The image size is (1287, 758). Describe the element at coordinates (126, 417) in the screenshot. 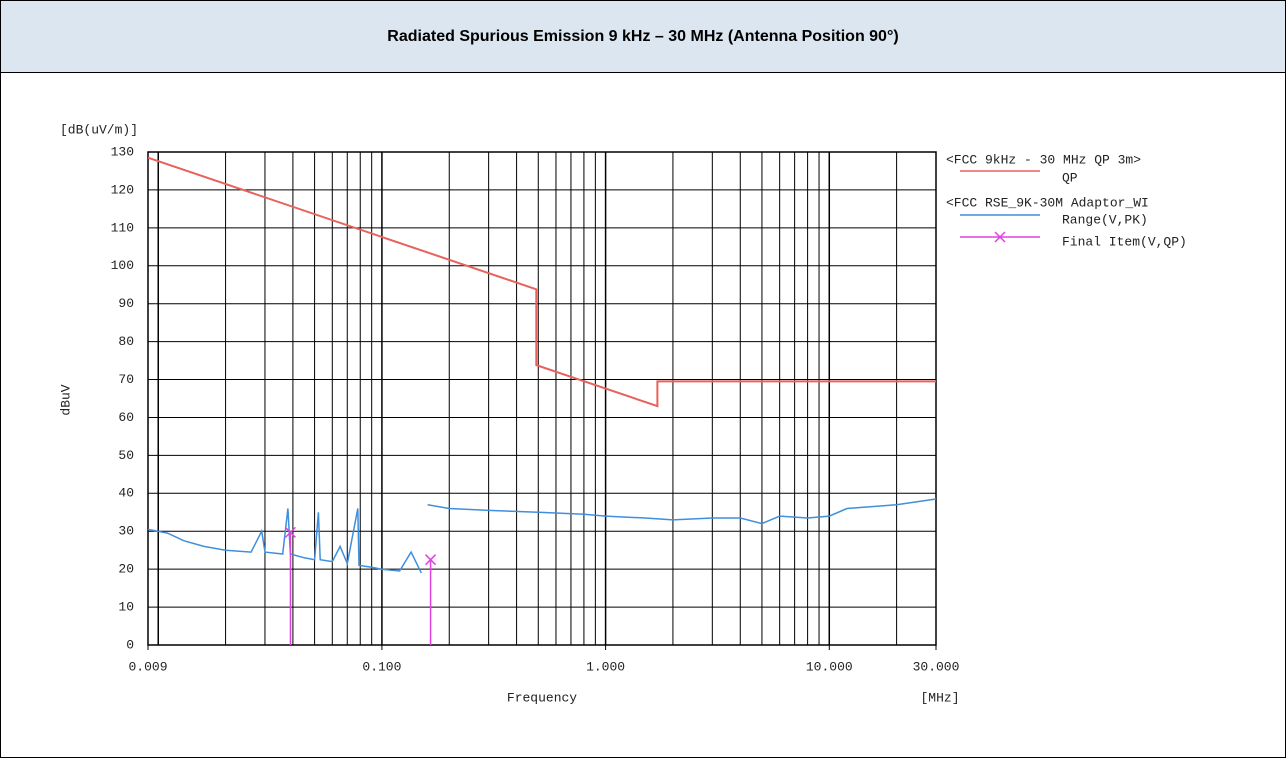

I see `y-tick-label: 60` at that location.